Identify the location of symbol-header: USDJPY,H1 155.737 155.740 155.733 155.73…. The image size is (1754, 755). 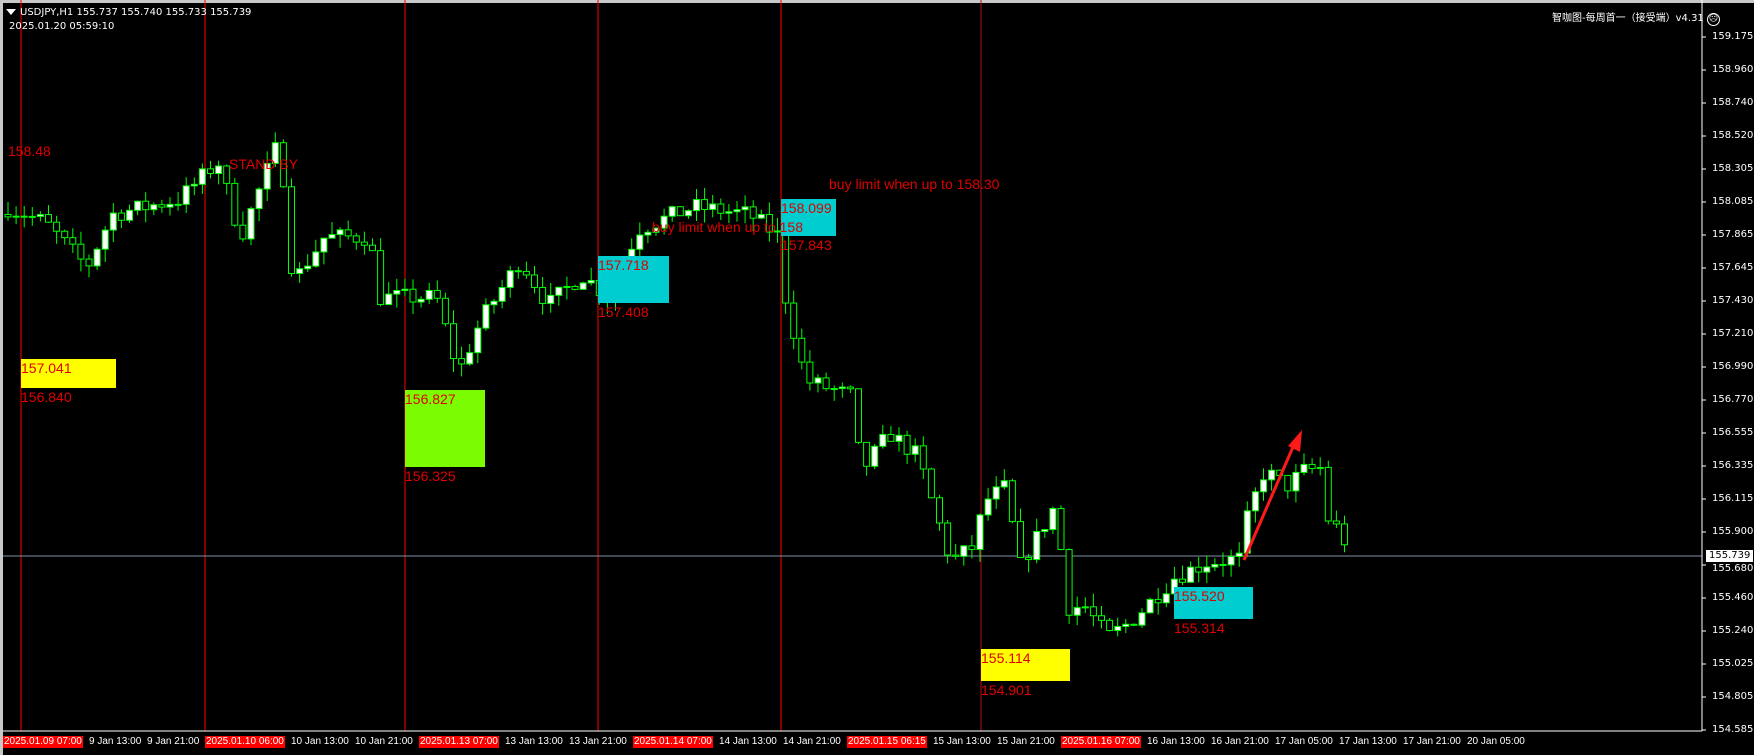
(128, 12).